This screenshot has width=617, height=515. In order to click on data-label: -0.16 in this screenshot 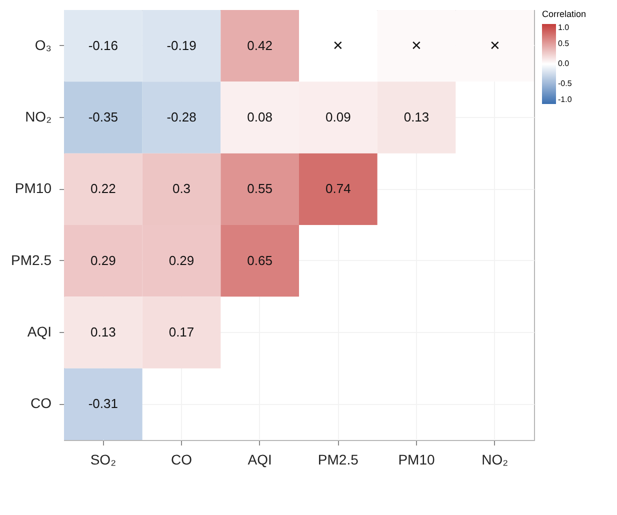, I will do `click(103, 45)`.